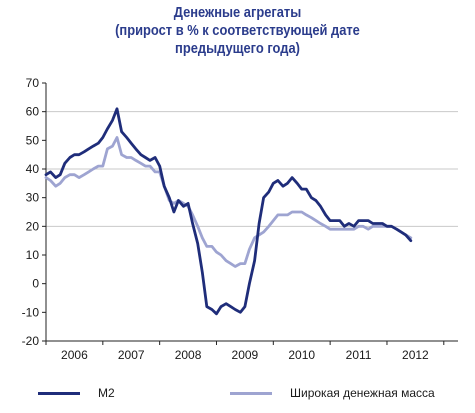 The width and height of the screenshot is (475, 413). I want to click on y-tick-label: 60, so click(33, 112).